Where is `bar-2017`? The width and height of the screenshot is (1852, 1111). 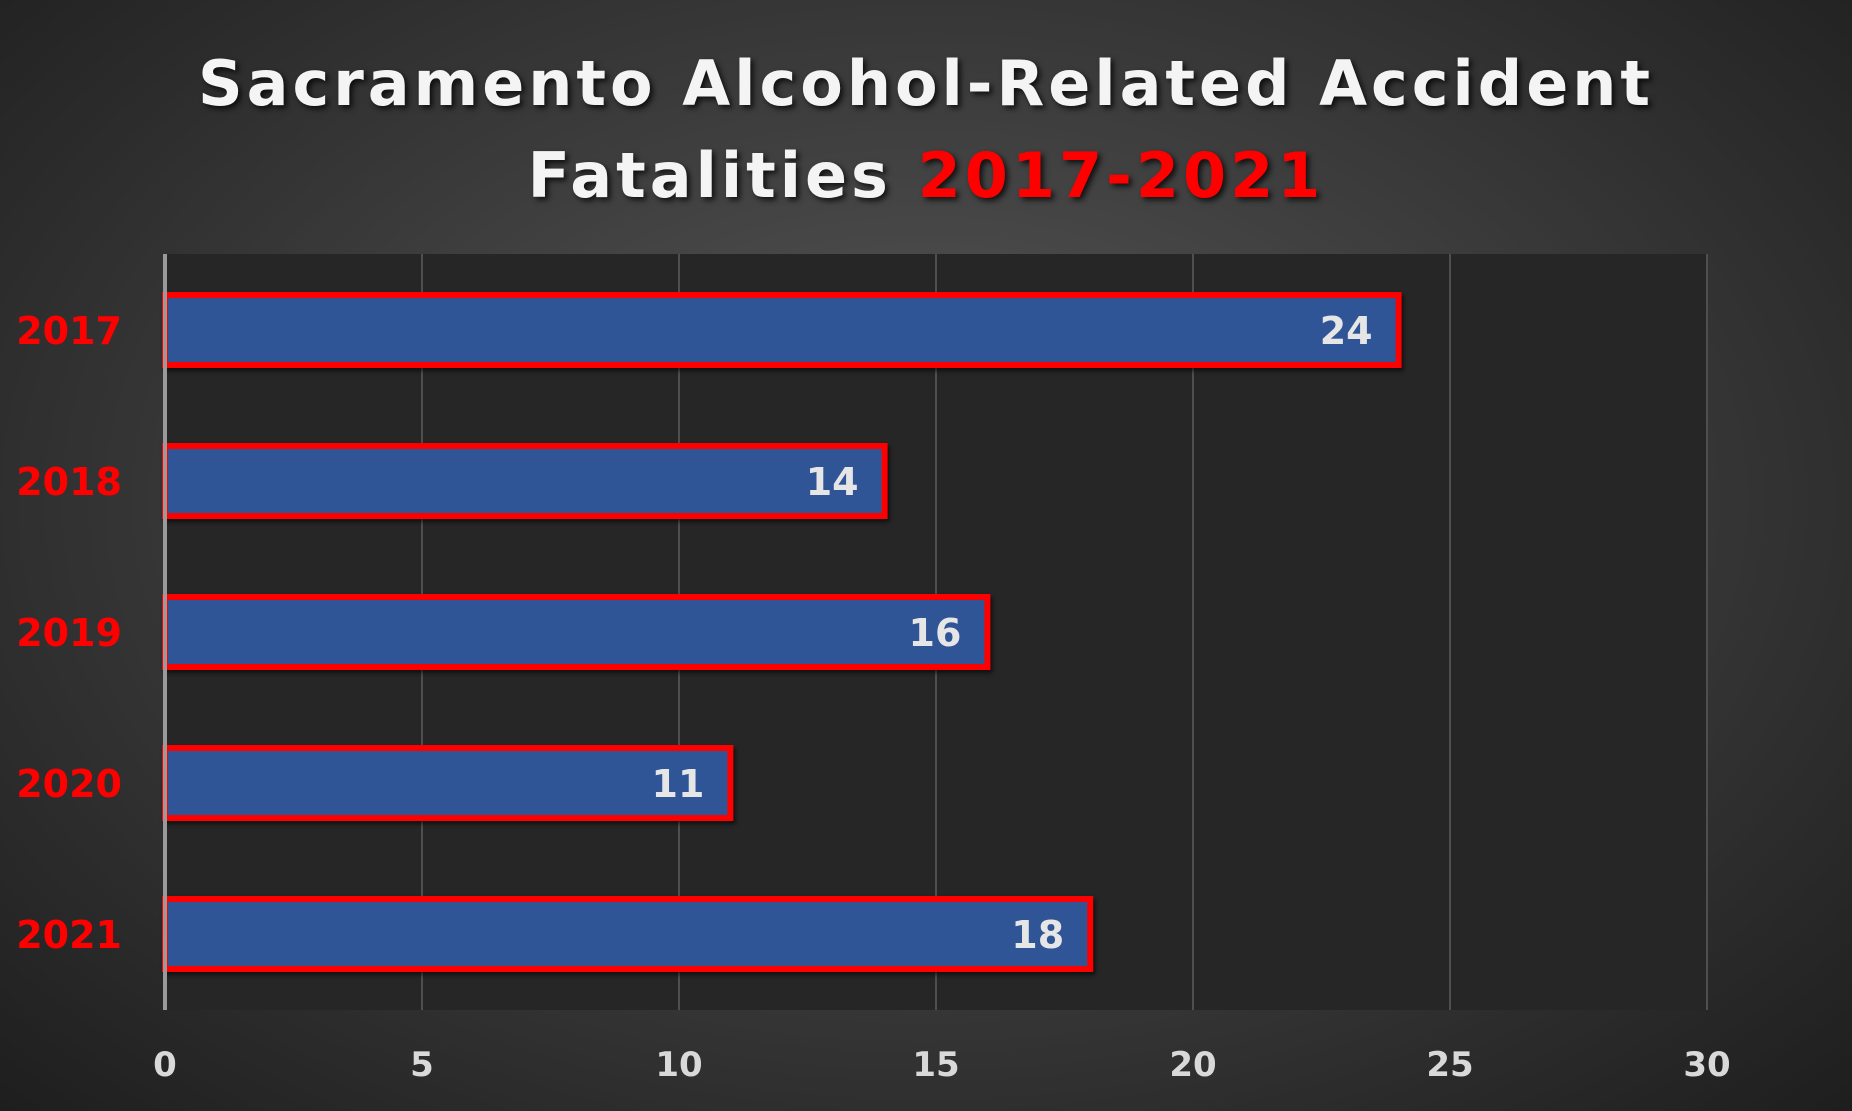 bar-2017 is located at coordinates (782, 330).